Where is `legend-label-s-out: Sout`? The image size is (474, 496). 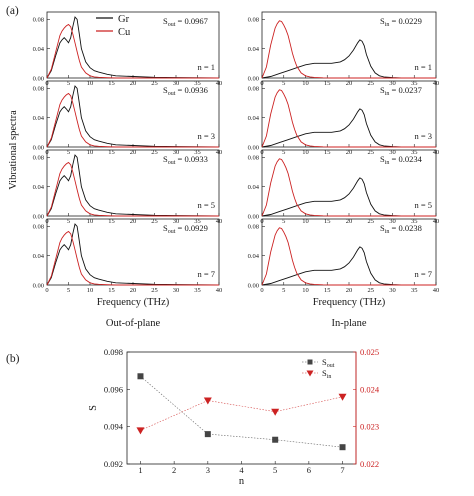
legend-label-s-out: Sout is located at coordinates (328, 363).